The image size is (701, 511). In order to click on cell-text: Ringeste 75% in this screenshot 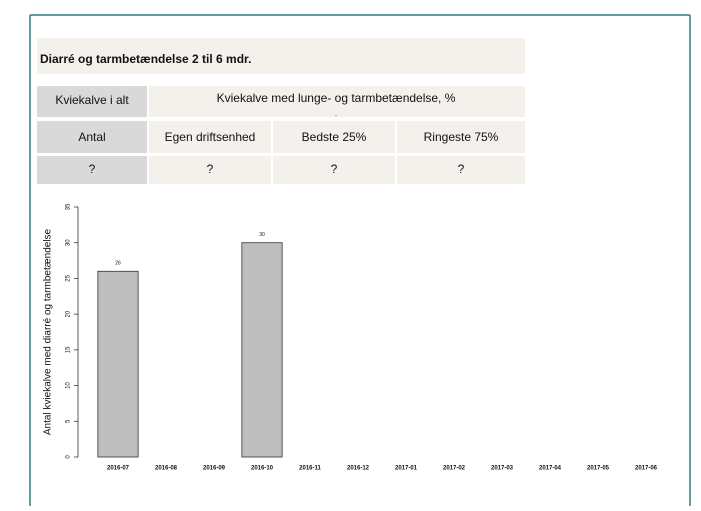, I will do `click(461, 137)`.